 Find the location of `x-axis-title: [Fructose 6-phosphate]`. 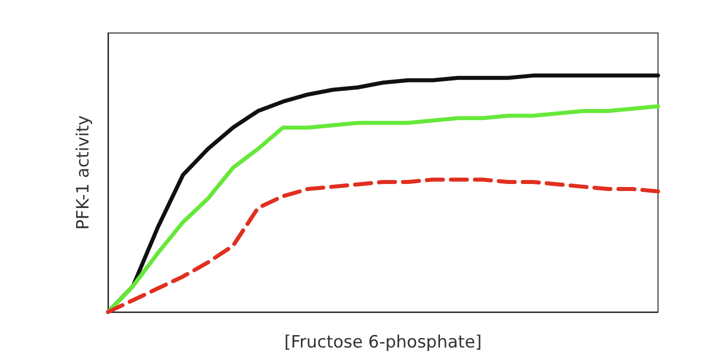

x-axis-title: [Fructose 6-phosphate] is located at coordinates (383, 342).